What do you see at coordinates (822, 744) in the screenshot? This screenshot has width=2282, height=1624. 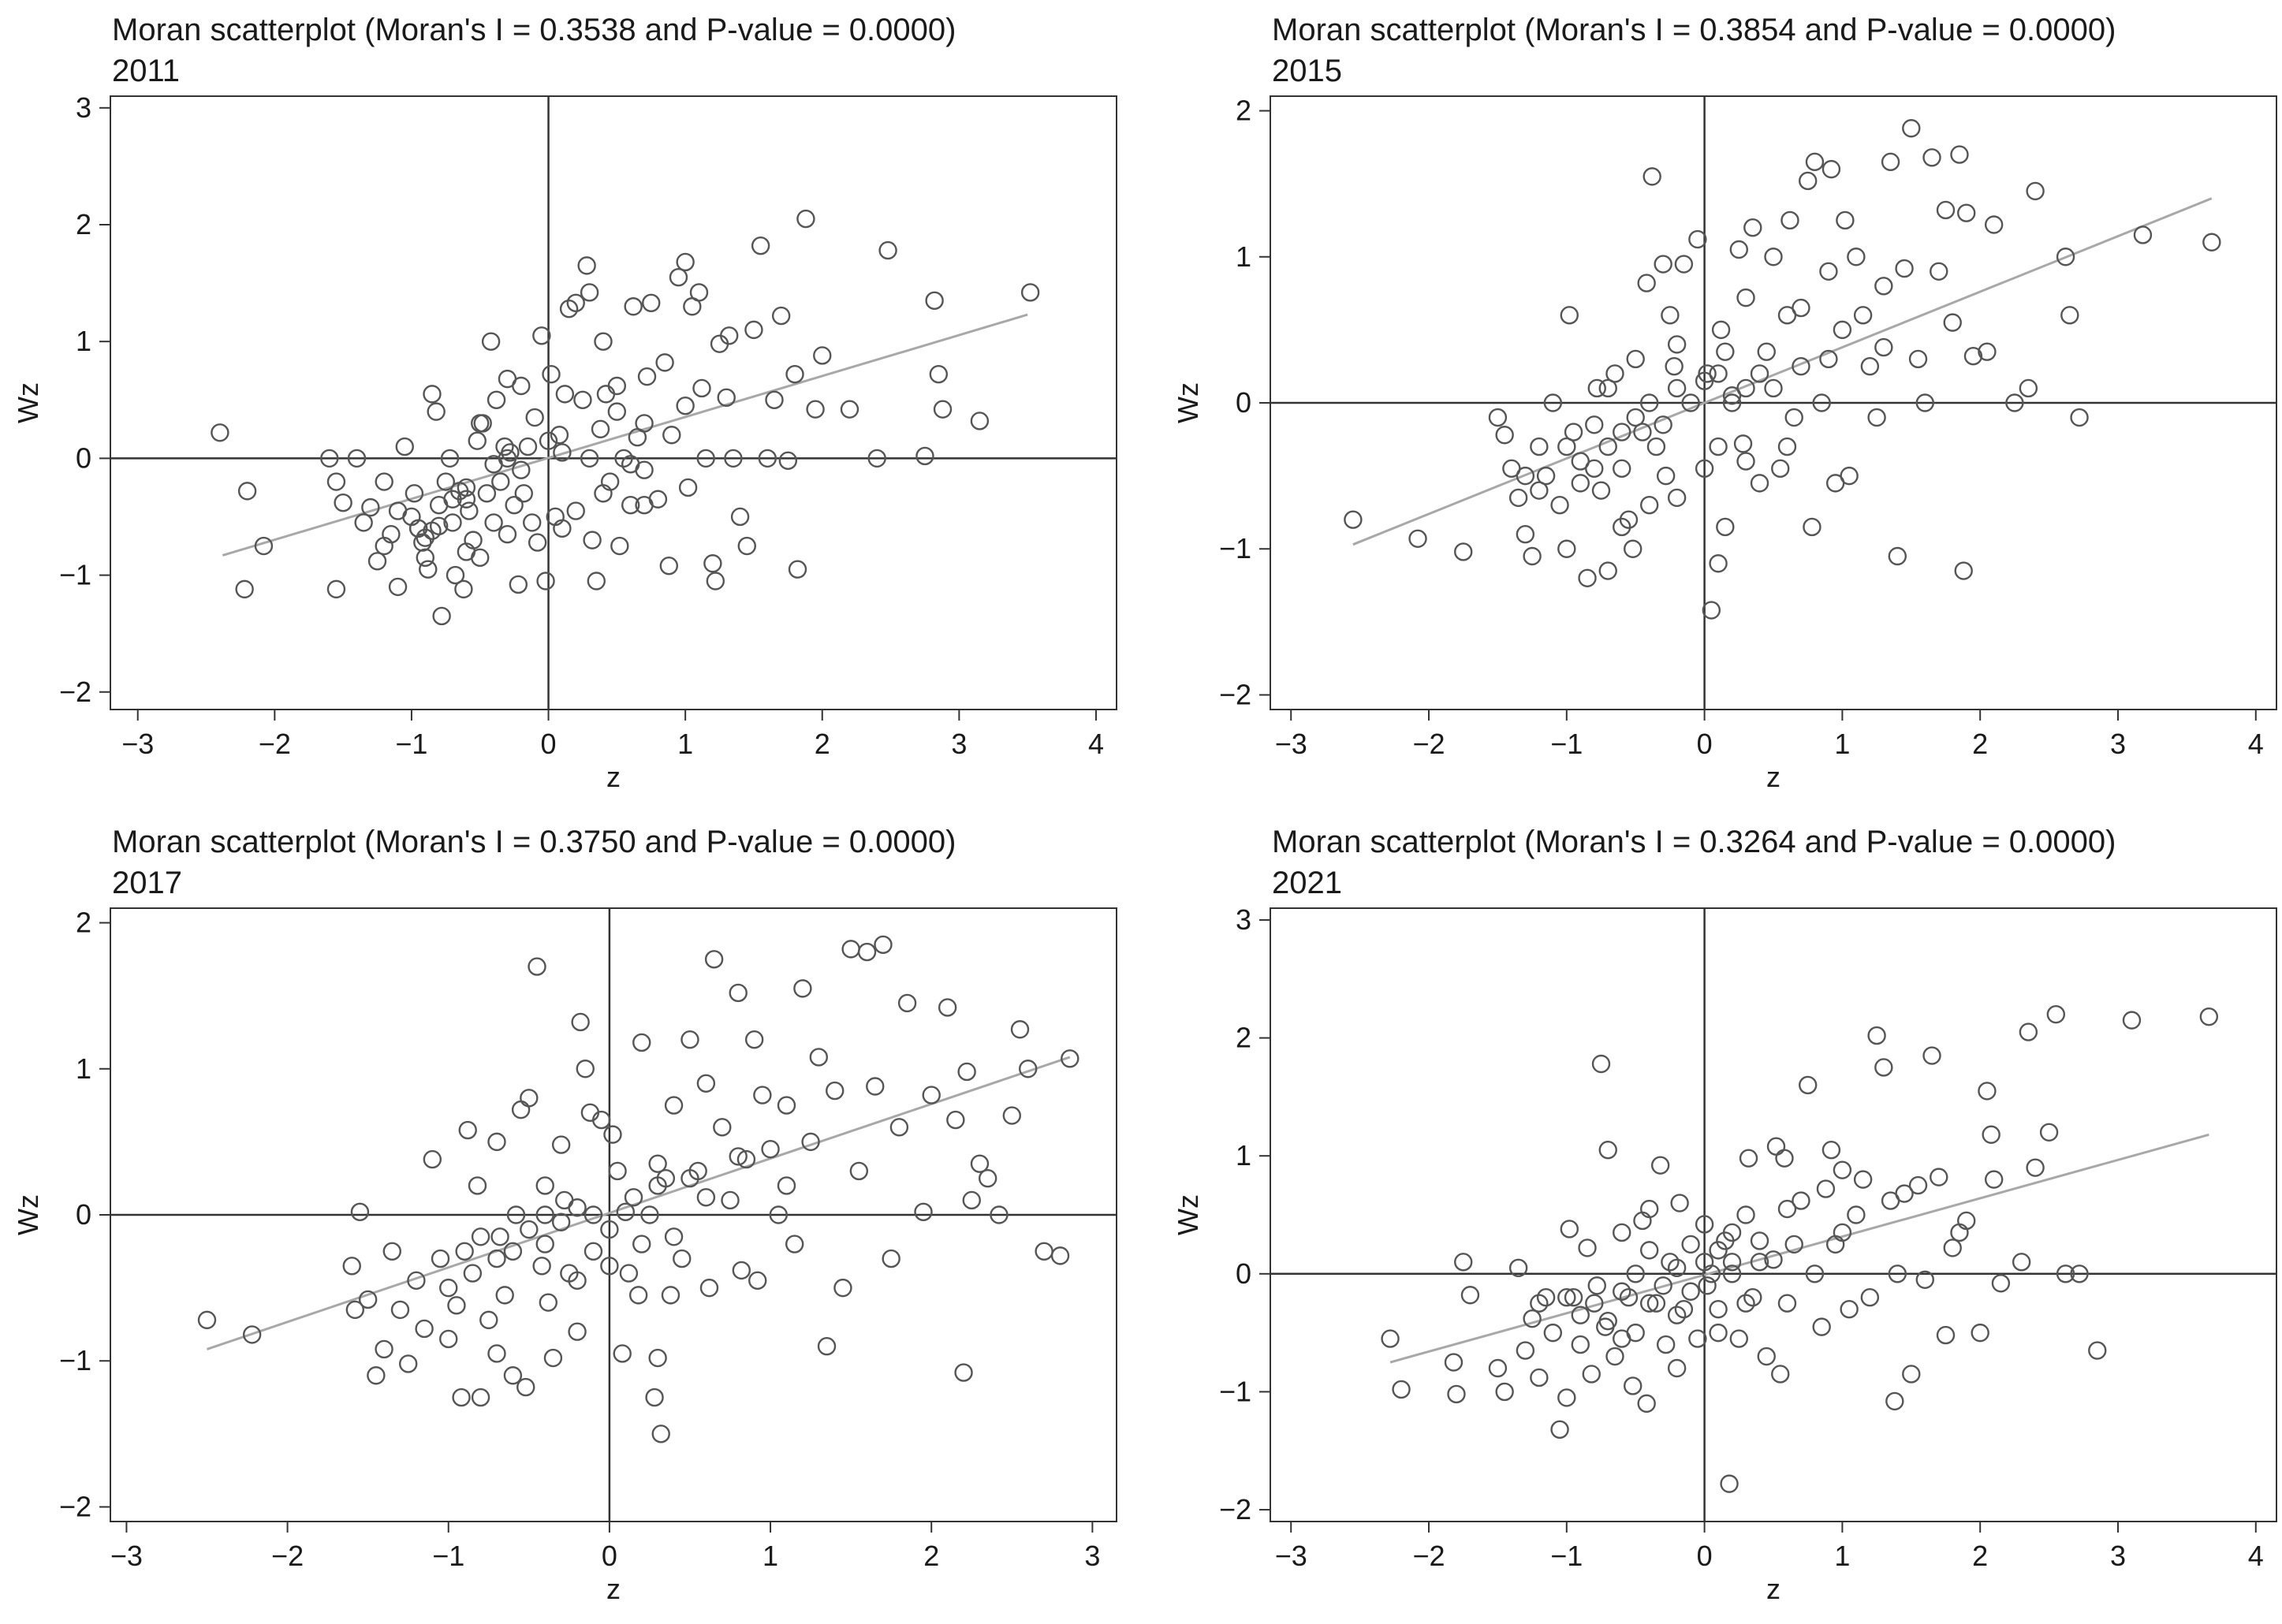 I see `x-tick-label: 2` at bounding box center [822, 744].